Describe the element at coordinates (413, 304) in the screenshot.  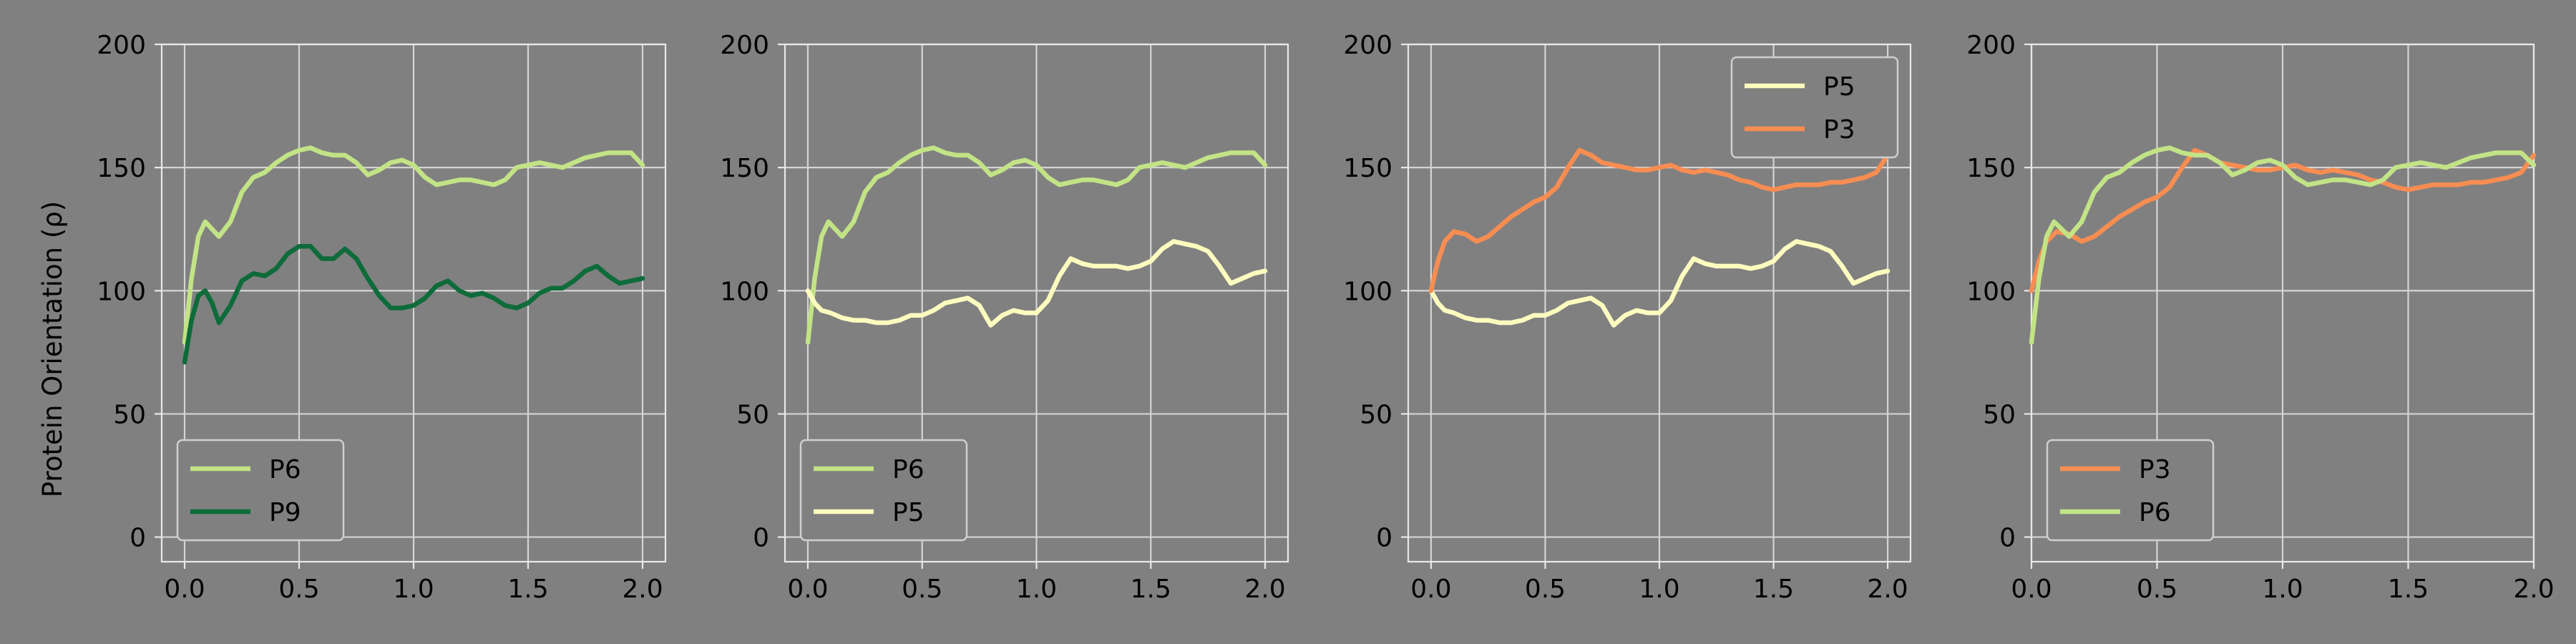
I see `series-line-p9` at that location.